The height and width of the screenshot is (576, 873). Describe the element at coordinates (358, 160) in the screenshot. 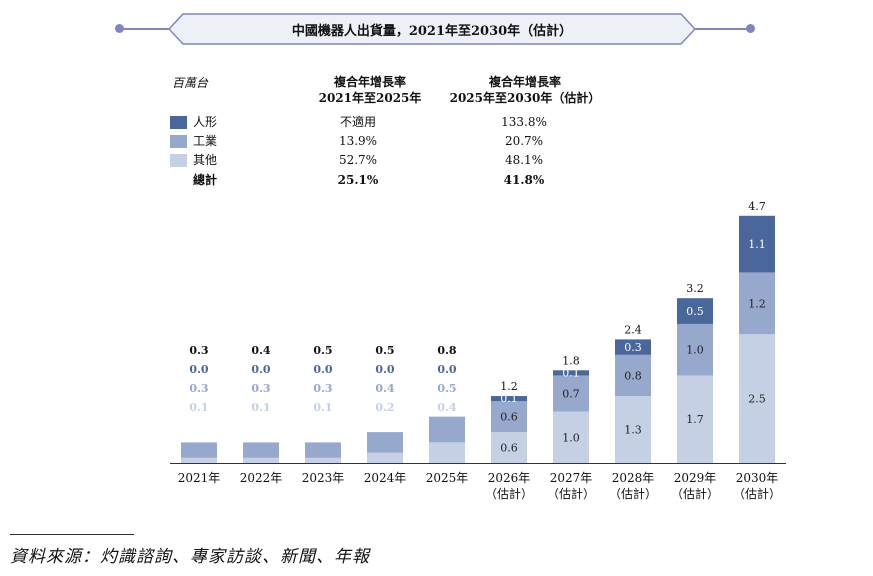

I see `row-other-cagr1: 52.7%` at that location.